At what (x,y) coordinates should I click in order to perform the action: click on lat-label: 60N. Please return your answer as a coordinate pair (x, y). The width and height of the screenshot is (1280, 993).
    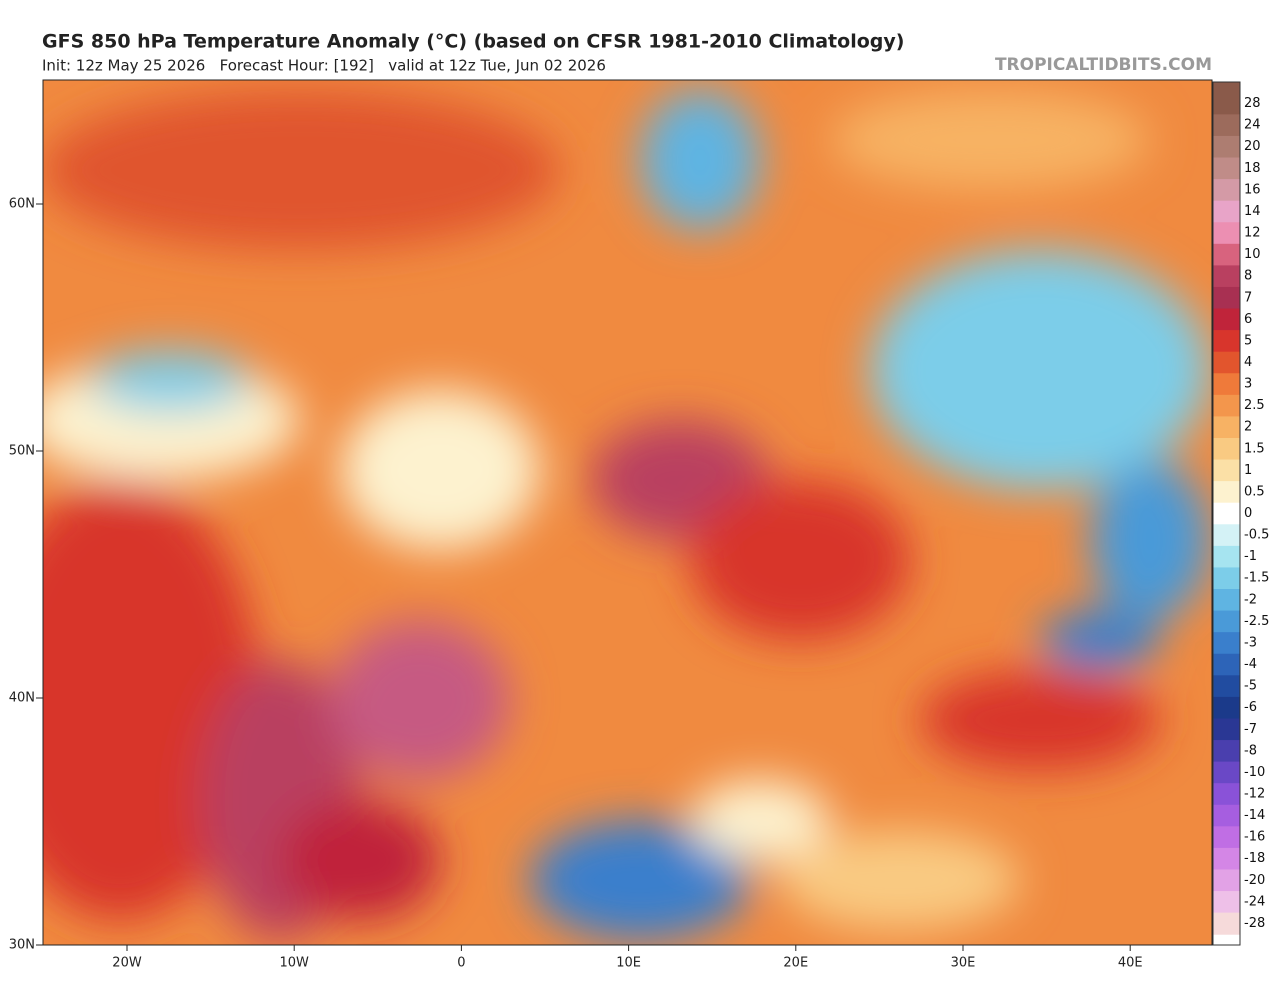
    Looking at the image, I should click on (22, 204).